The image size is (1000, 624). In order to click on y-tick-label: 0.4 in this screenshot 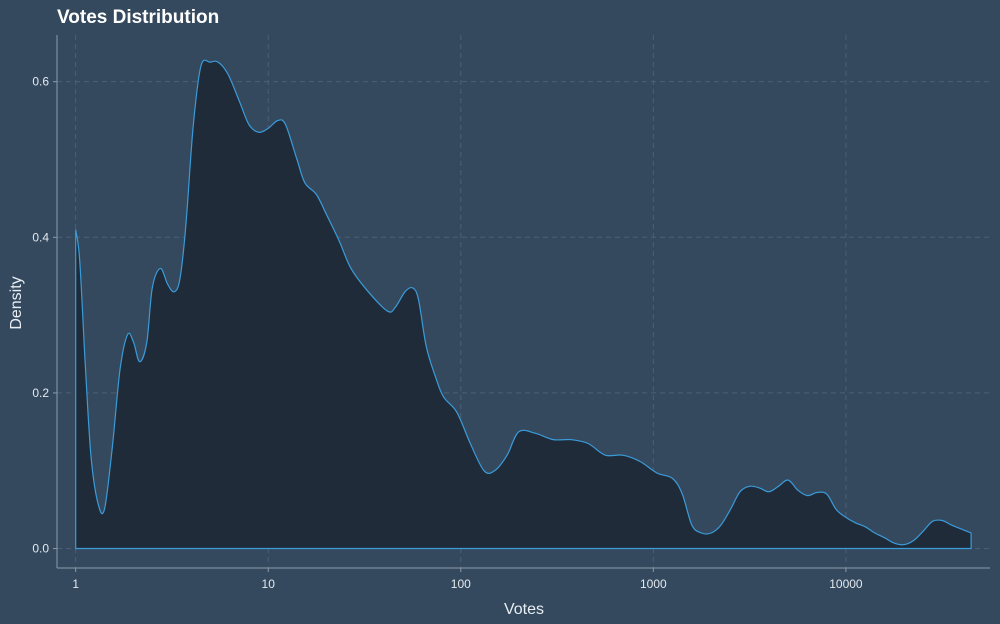, I will do `click(40, 237)`.